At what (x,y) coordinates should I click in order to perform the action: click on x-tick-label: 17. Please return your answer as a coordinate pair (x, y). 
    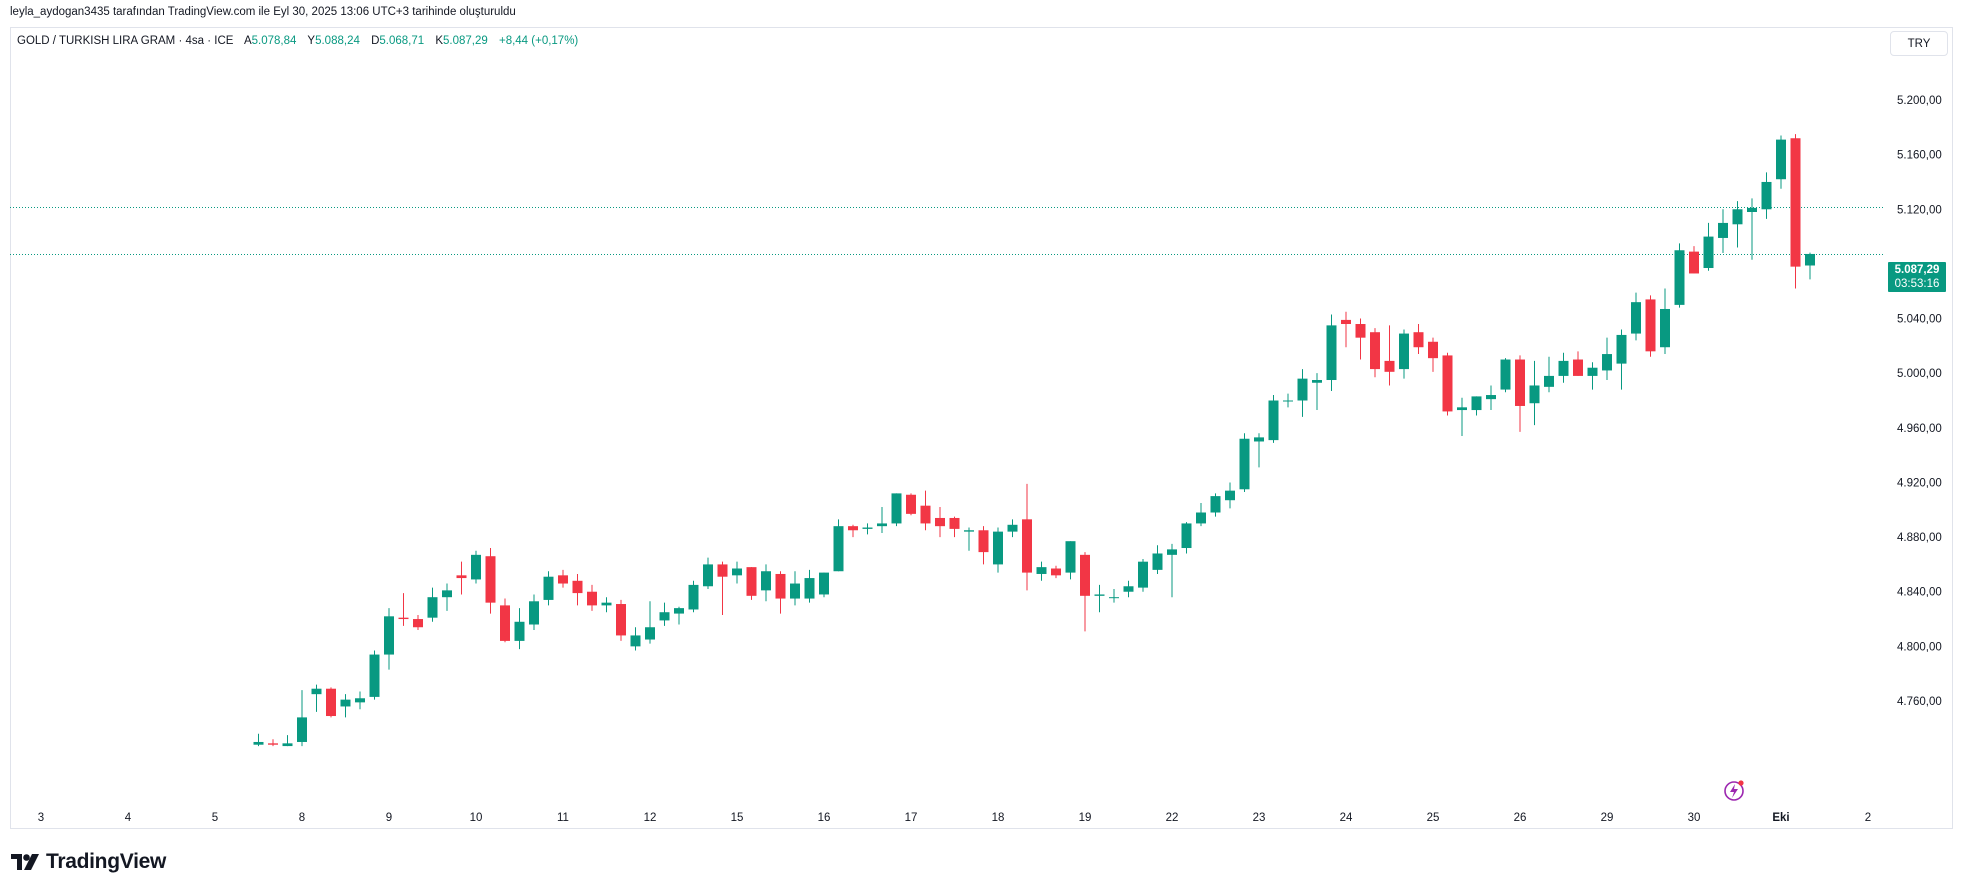
    Looking at the image, I should click on (911, 818).